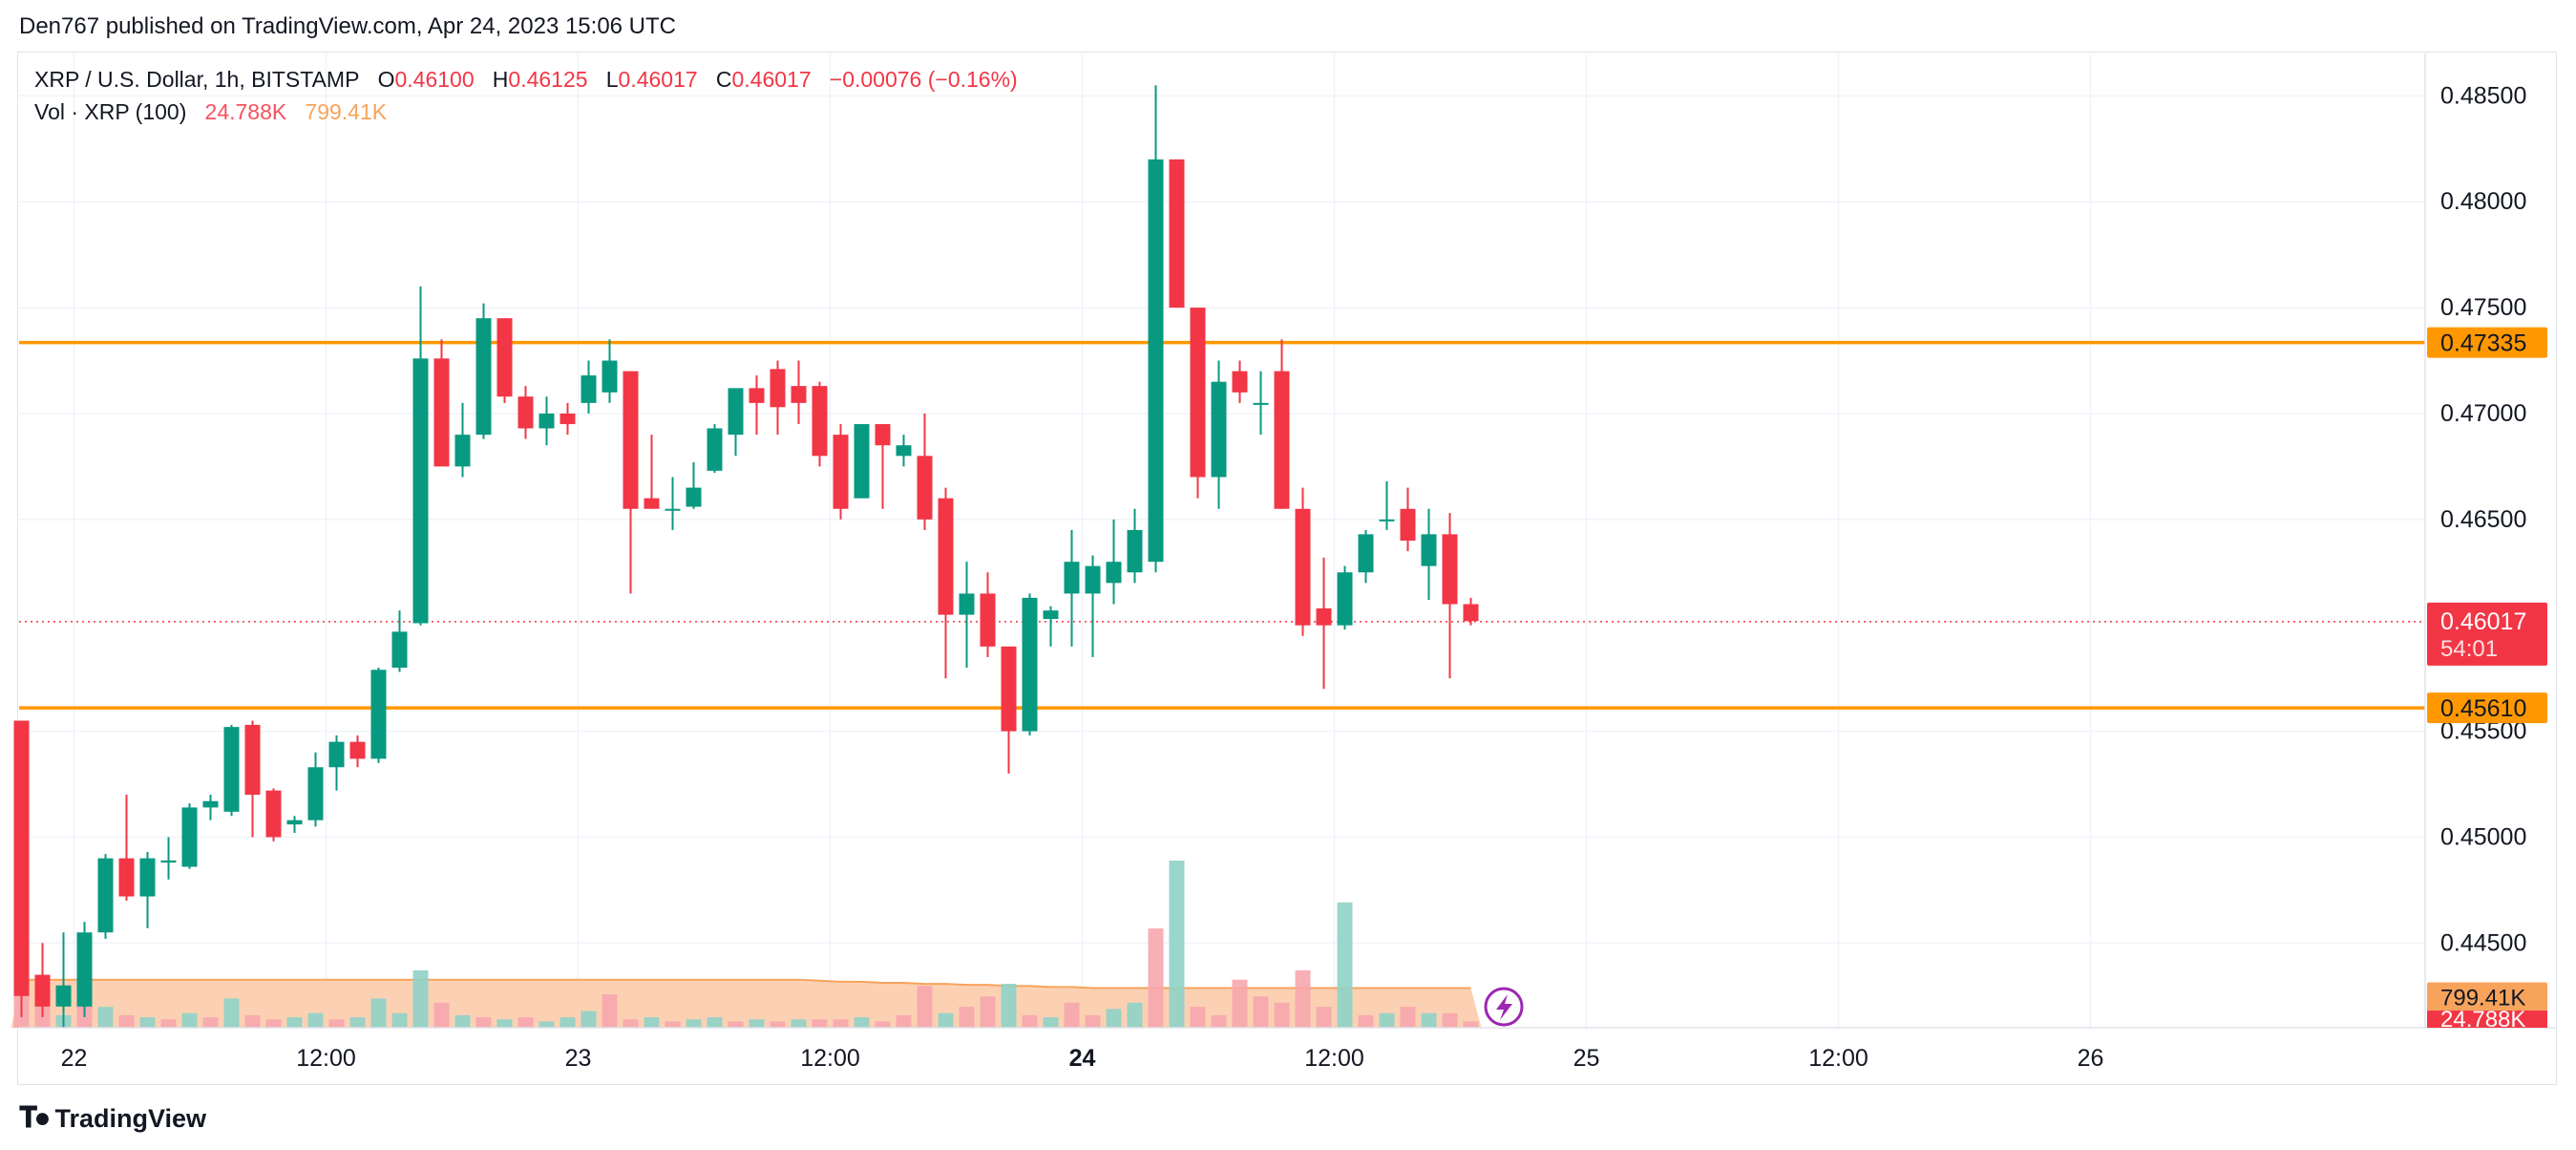 This screenshot has width=2576, height=1150. I want to click on y-tick-label: 0.46500, so click(2483, 519).